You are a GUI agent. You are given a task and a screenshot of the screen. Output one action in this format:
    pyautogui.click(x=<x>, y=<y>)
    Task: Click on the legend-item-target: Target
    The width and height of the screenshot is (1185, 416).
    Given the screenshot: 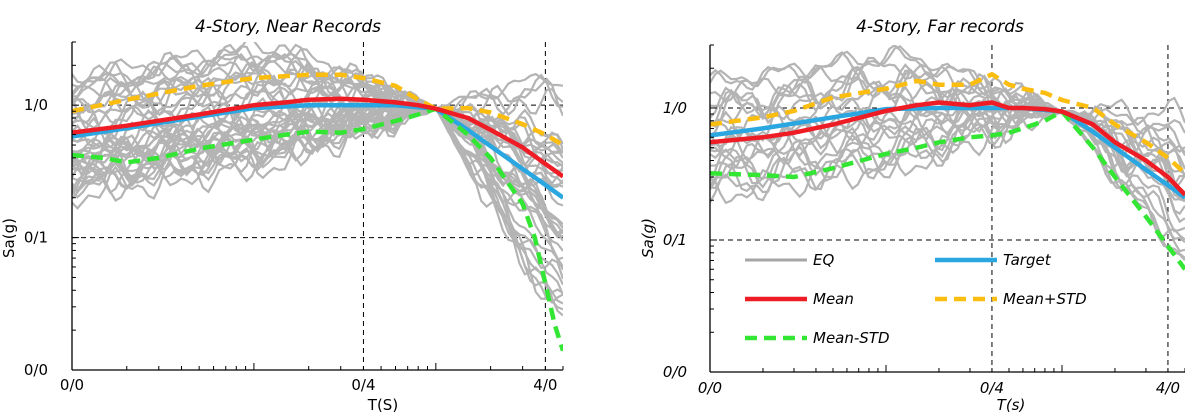 What is the action you would take?
    pyautogui.click(x=993, y=260)
    